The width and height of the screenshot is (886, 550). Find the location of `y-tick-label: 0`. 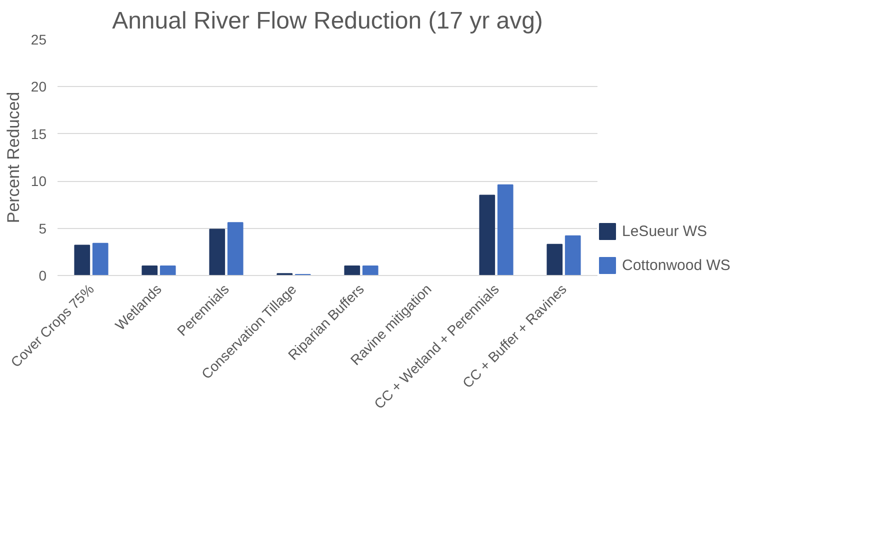

y-tick-label: 0 is located at coordinates (42, 276).